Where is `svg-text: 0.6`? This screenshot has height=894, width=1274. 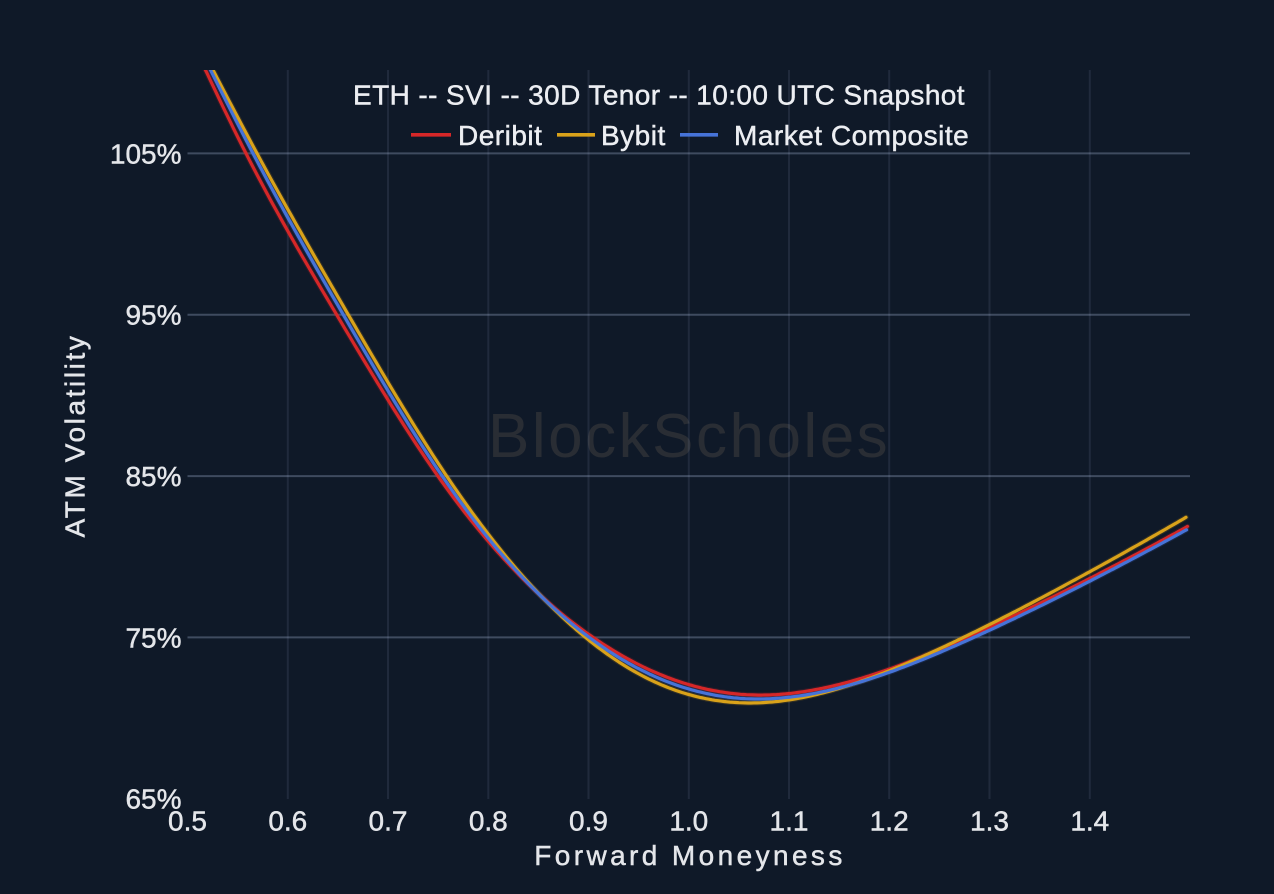 svg-text: 0.6 is located at coordinates (287, 821).